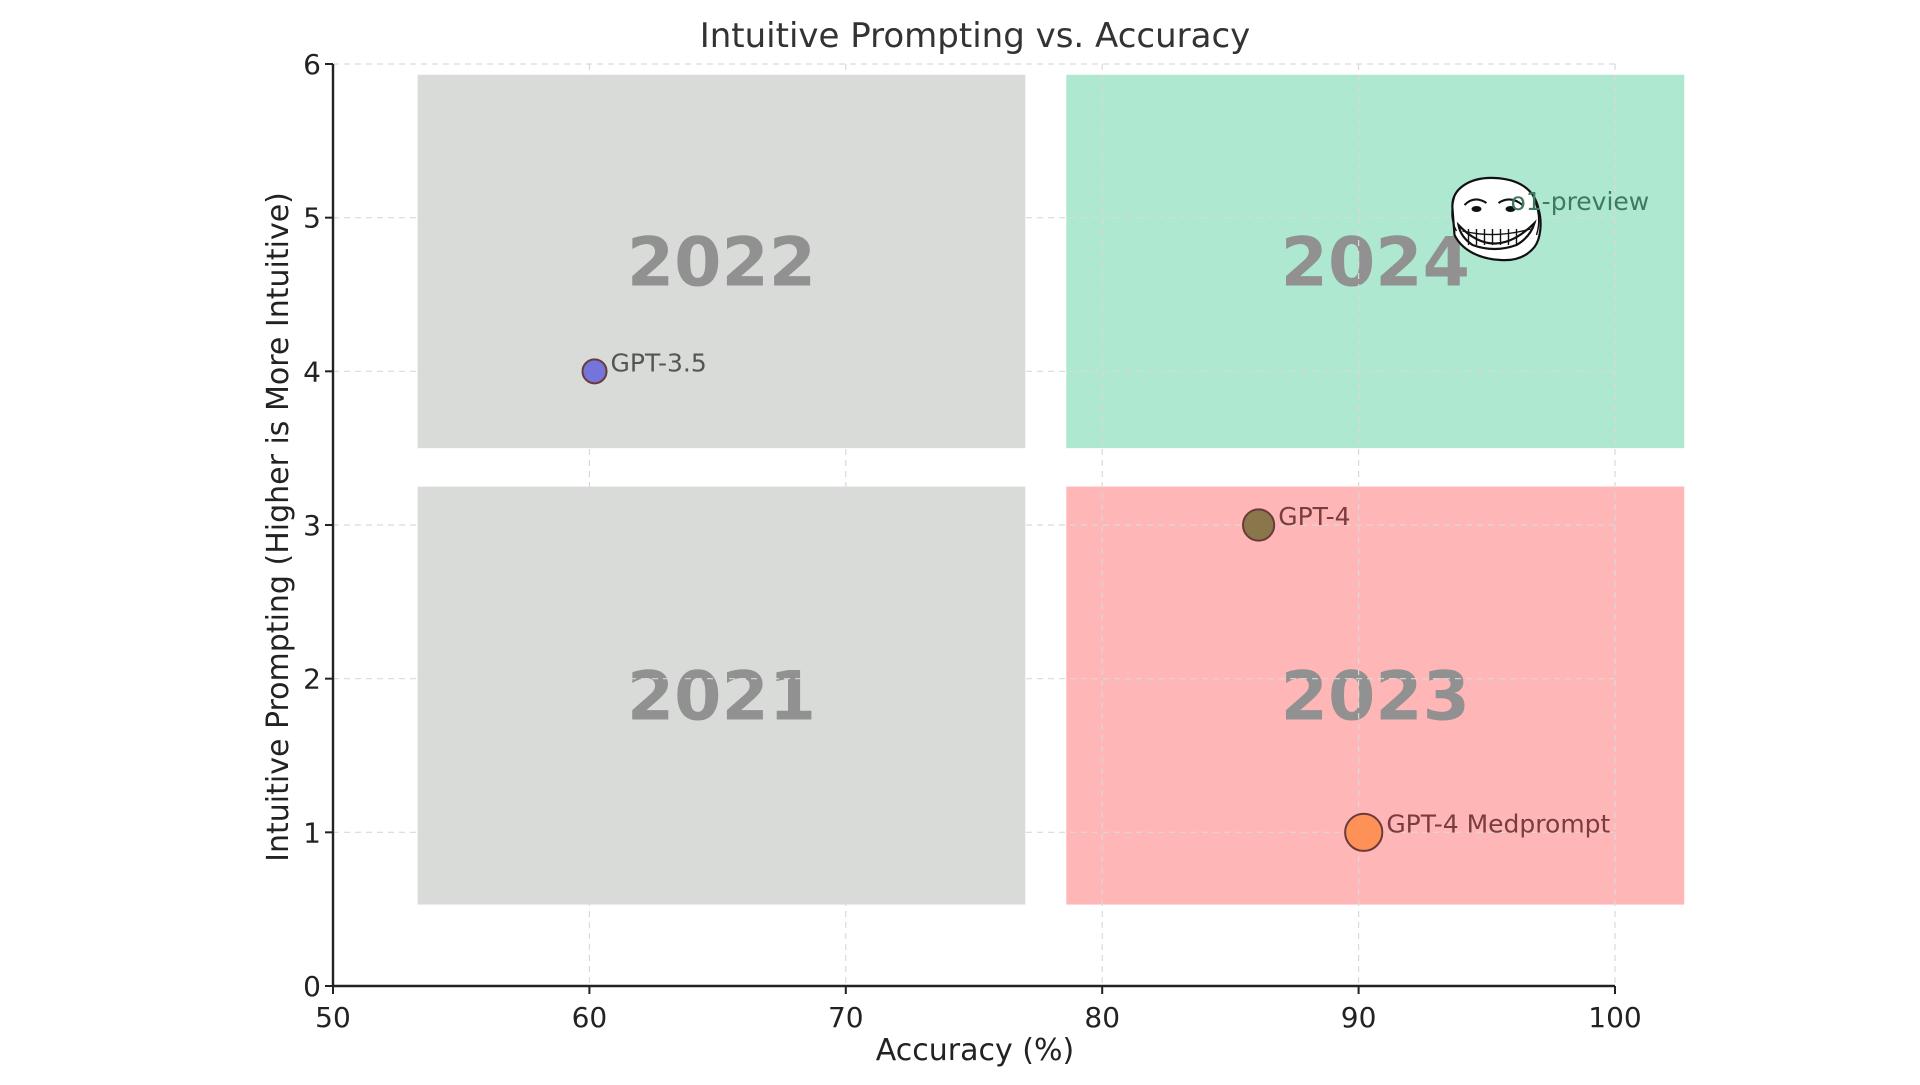 The image size is (1920, 1085). I want to click on data-point-label: GPT-4 Medprompt, so click(1498, 823).